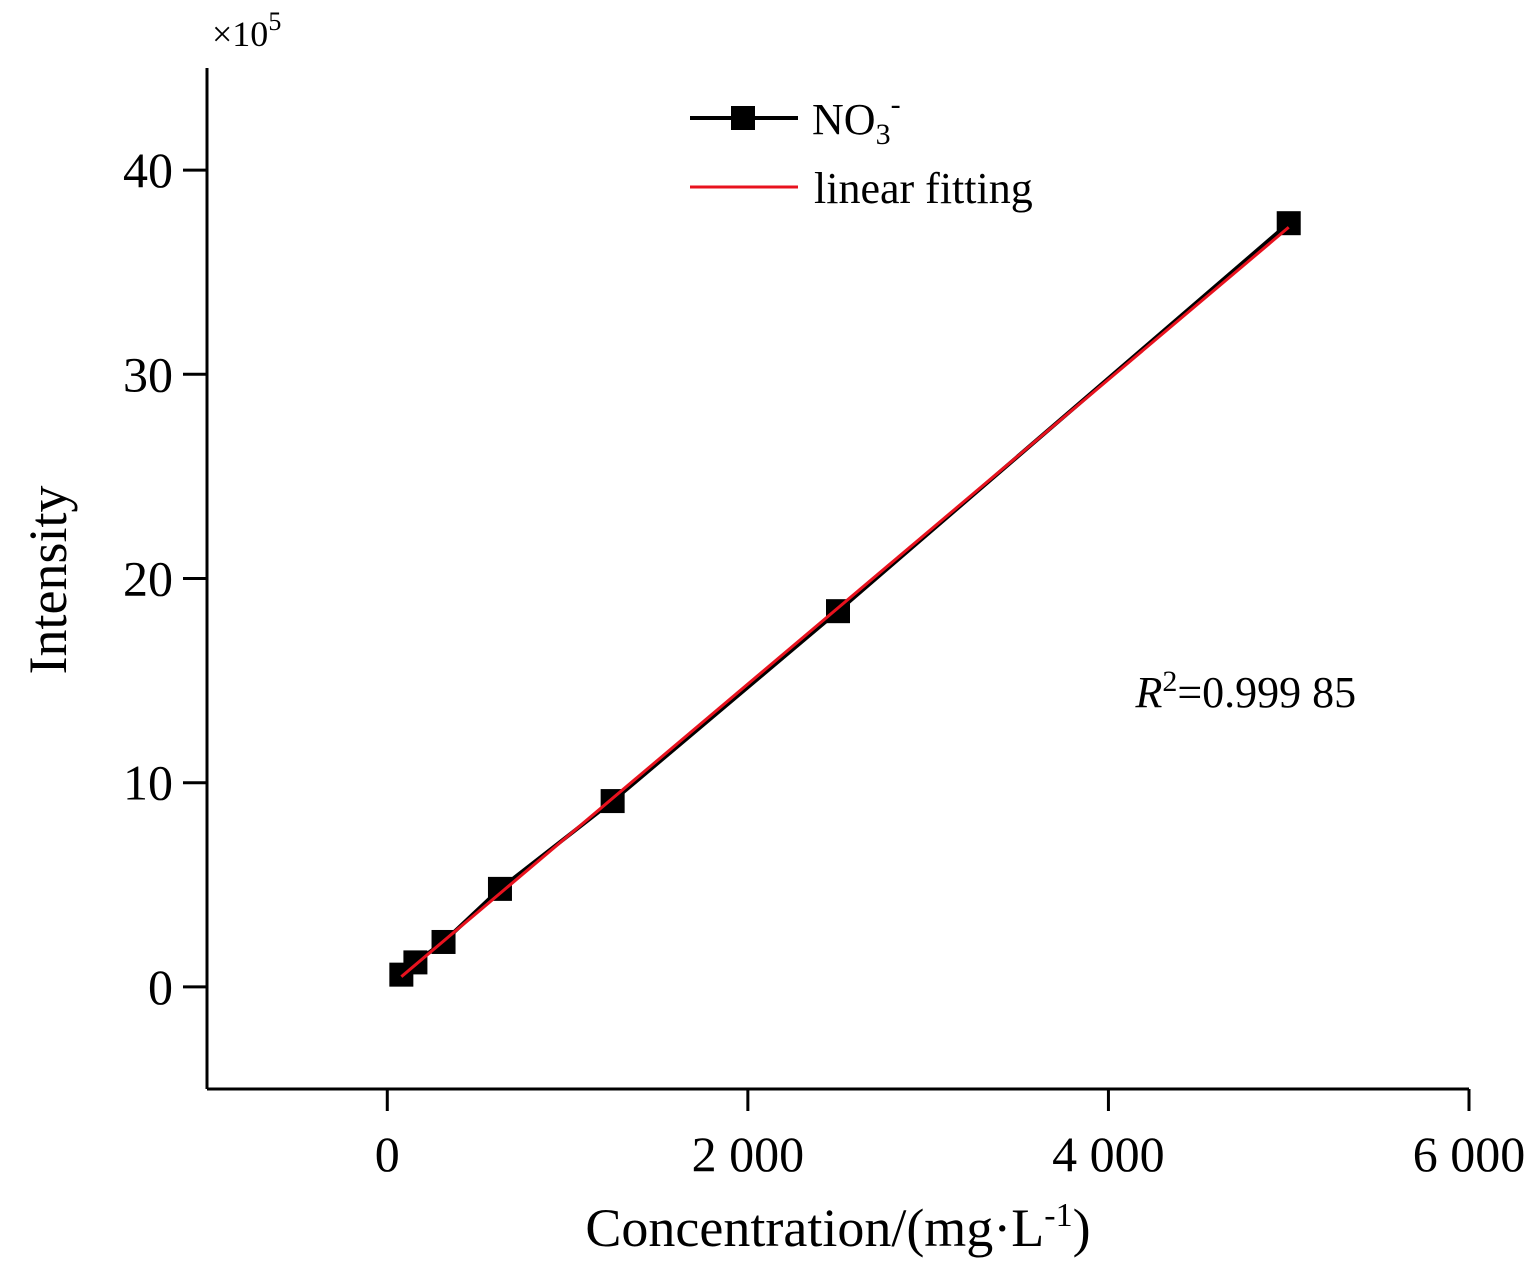  Describe the element at coordinates (923, 188) in the screenshot. I see `legend-fit-label: linear fitting` at that location.